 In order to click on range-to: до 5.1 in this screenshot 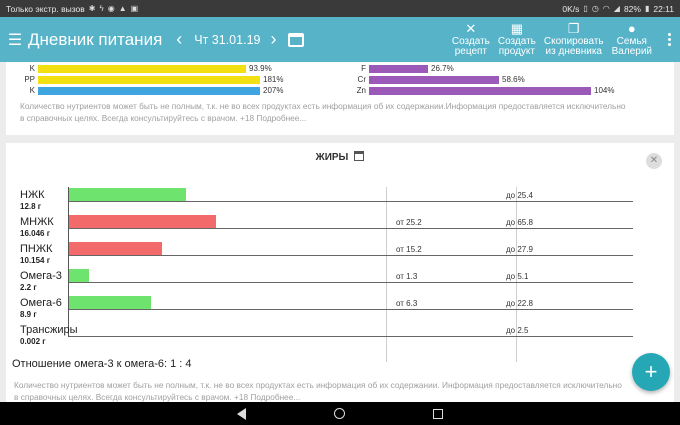, I will do `click(517, 276)`.